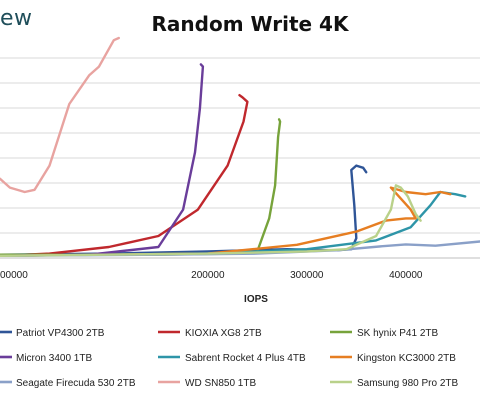  Describe the element at coordinates (208, 275) in the screenshot. I see `x-tick-label: 200000` at that location.